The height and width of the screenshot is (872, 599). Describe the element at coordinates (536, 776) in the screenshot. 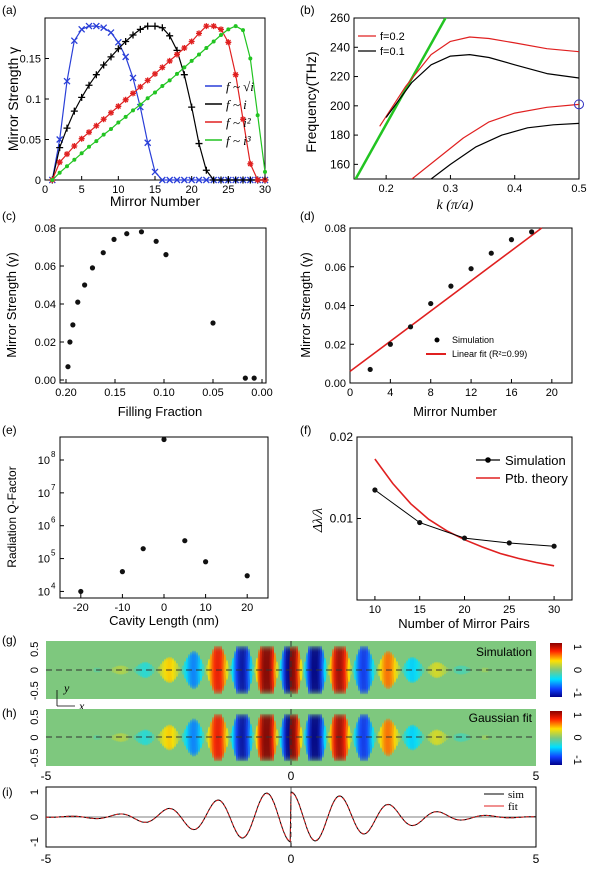

I see `map-xtick-label: 5` at that location.